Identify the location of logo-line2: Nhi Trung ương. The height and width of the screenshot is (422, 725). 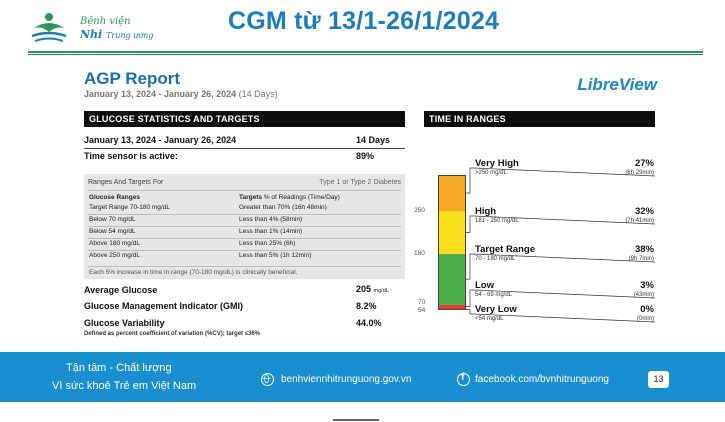
(116, 34).